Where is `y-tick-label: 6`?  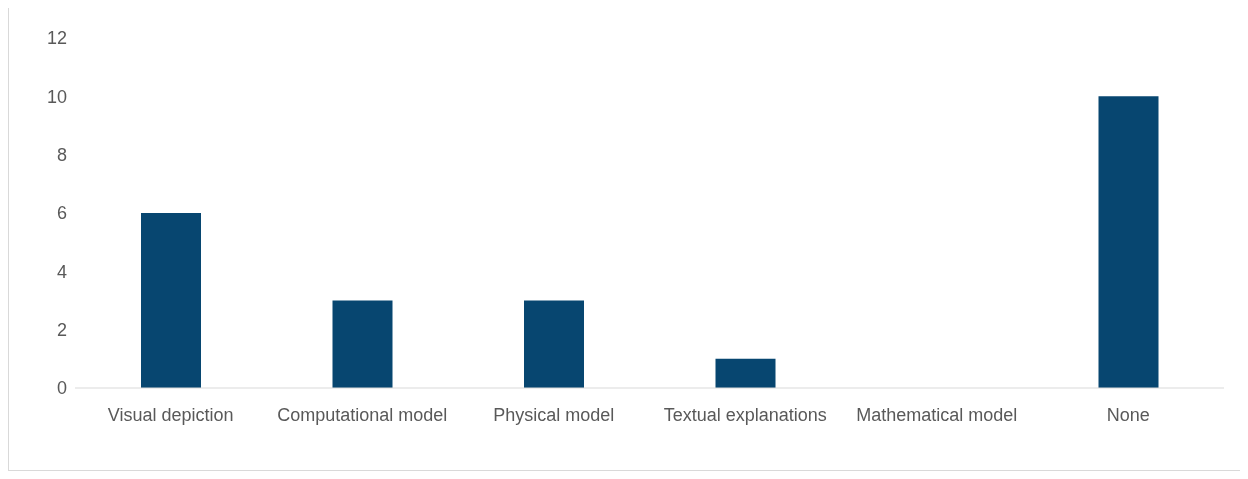 y-tick-label: 6 is located at coordinates (61, 213).